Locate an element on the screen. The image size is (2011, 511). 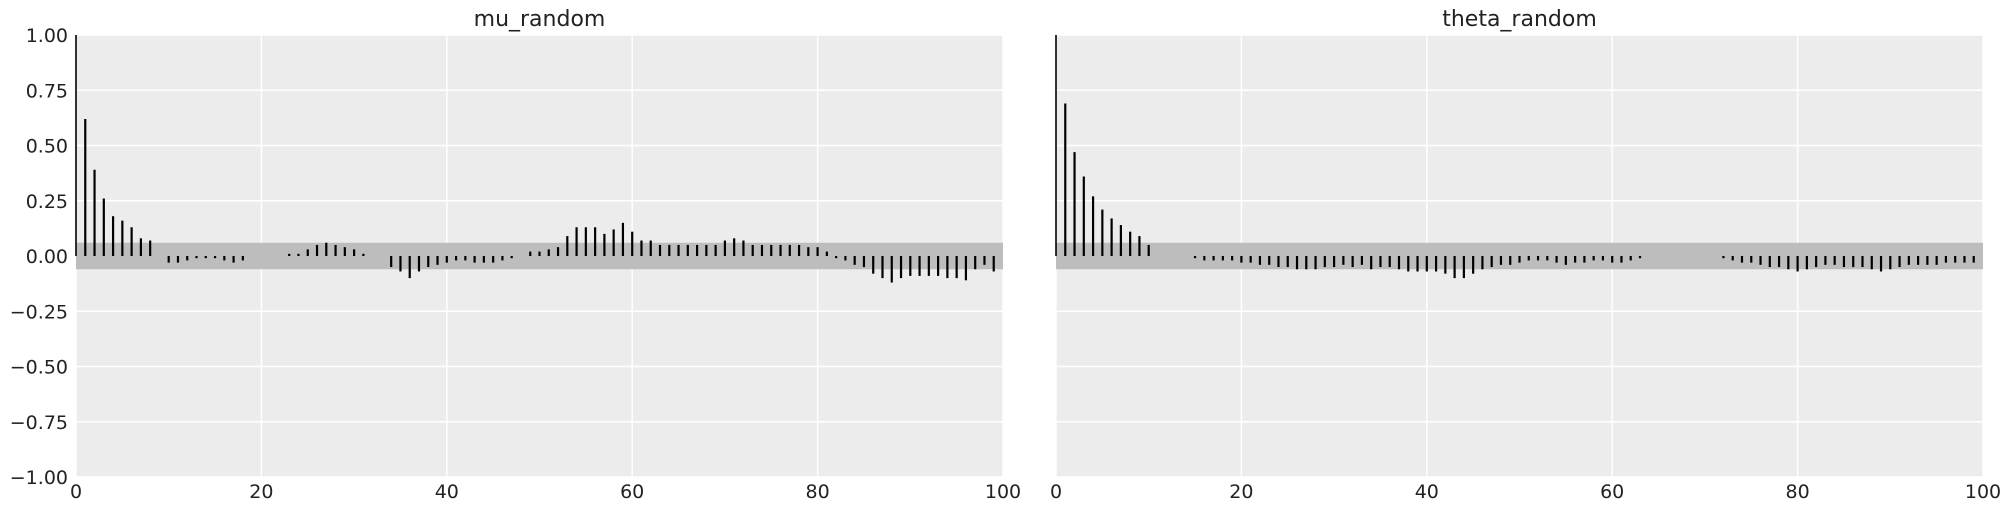
y-tick-label: 0.50 is located at coordinates (47, 147).